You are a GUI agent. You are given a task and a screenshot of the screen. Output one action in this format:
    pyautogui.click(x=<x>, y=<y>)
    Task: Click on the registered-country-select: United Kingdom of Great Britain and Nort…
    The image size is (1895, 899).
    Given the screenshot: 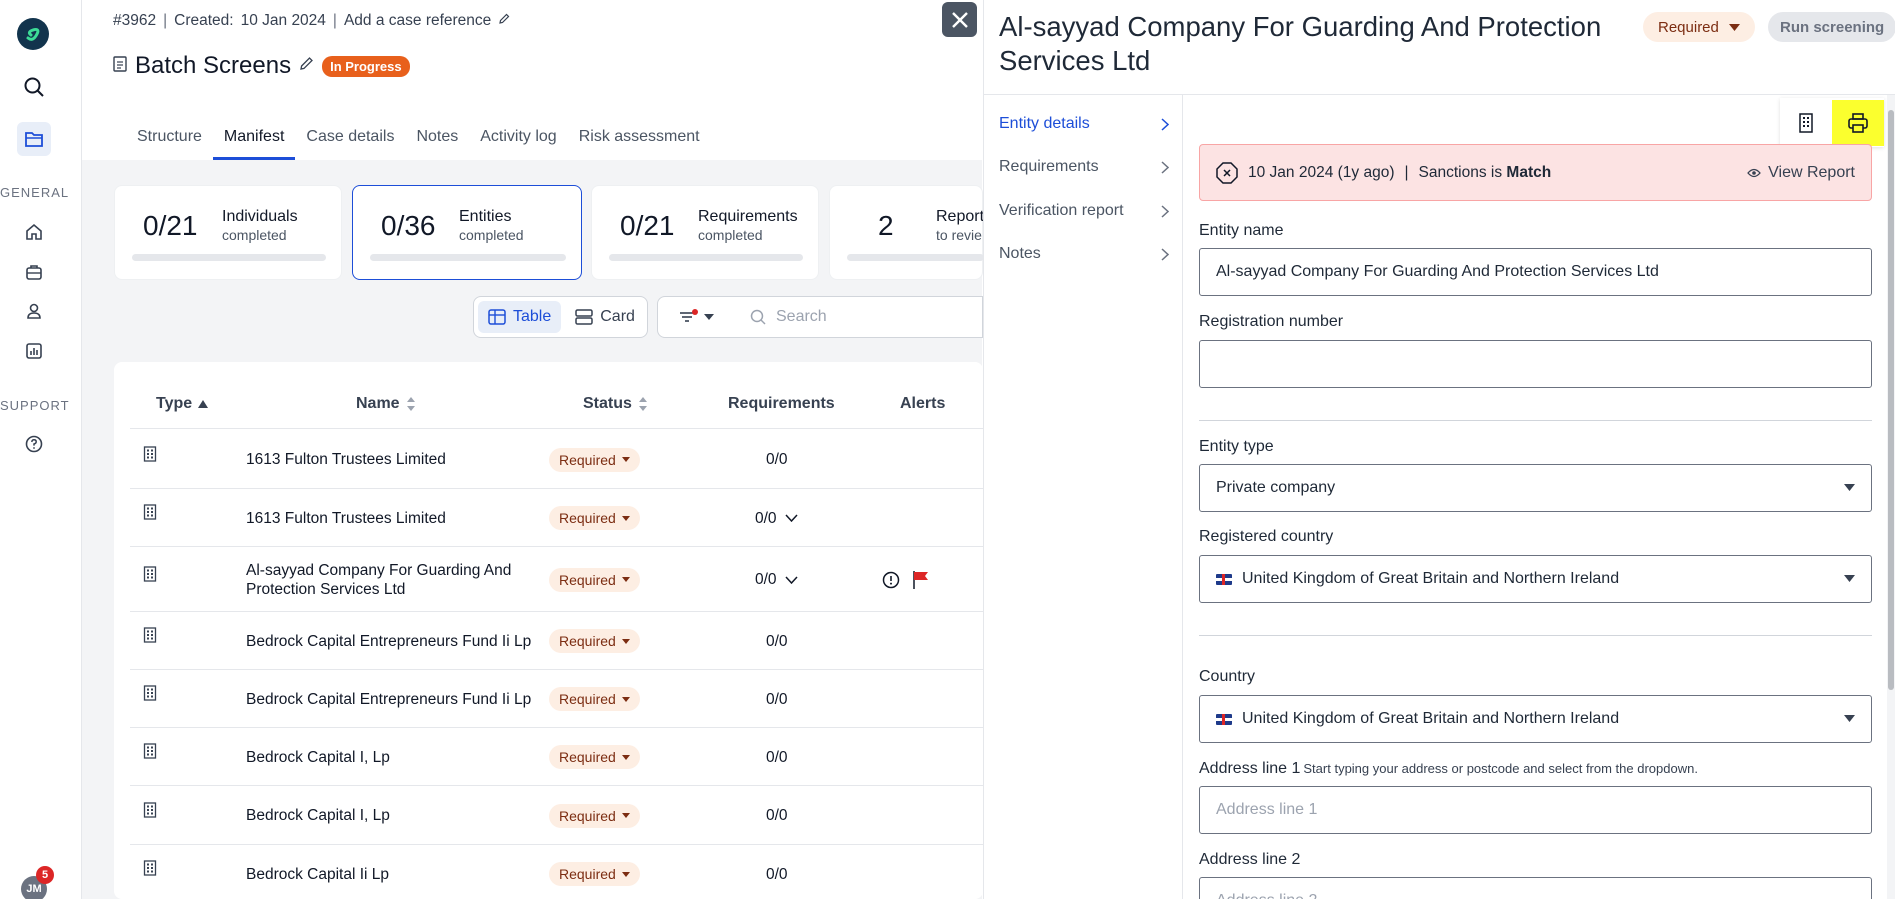 What is the action you would take?
    pyautogui.click(x=1535, y=579)
    